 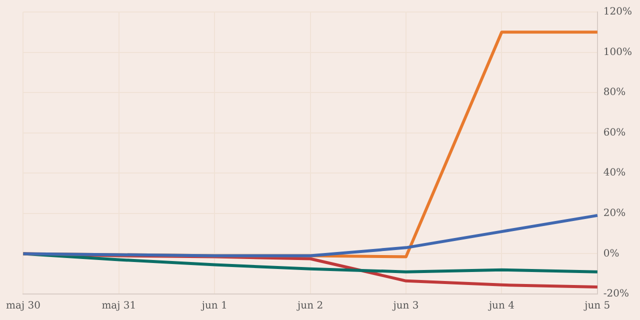 What do you see at coordinates (597, 306) in the screenshot?
I see `x-tick-label: jun 5` at bounding box center [597, 306].